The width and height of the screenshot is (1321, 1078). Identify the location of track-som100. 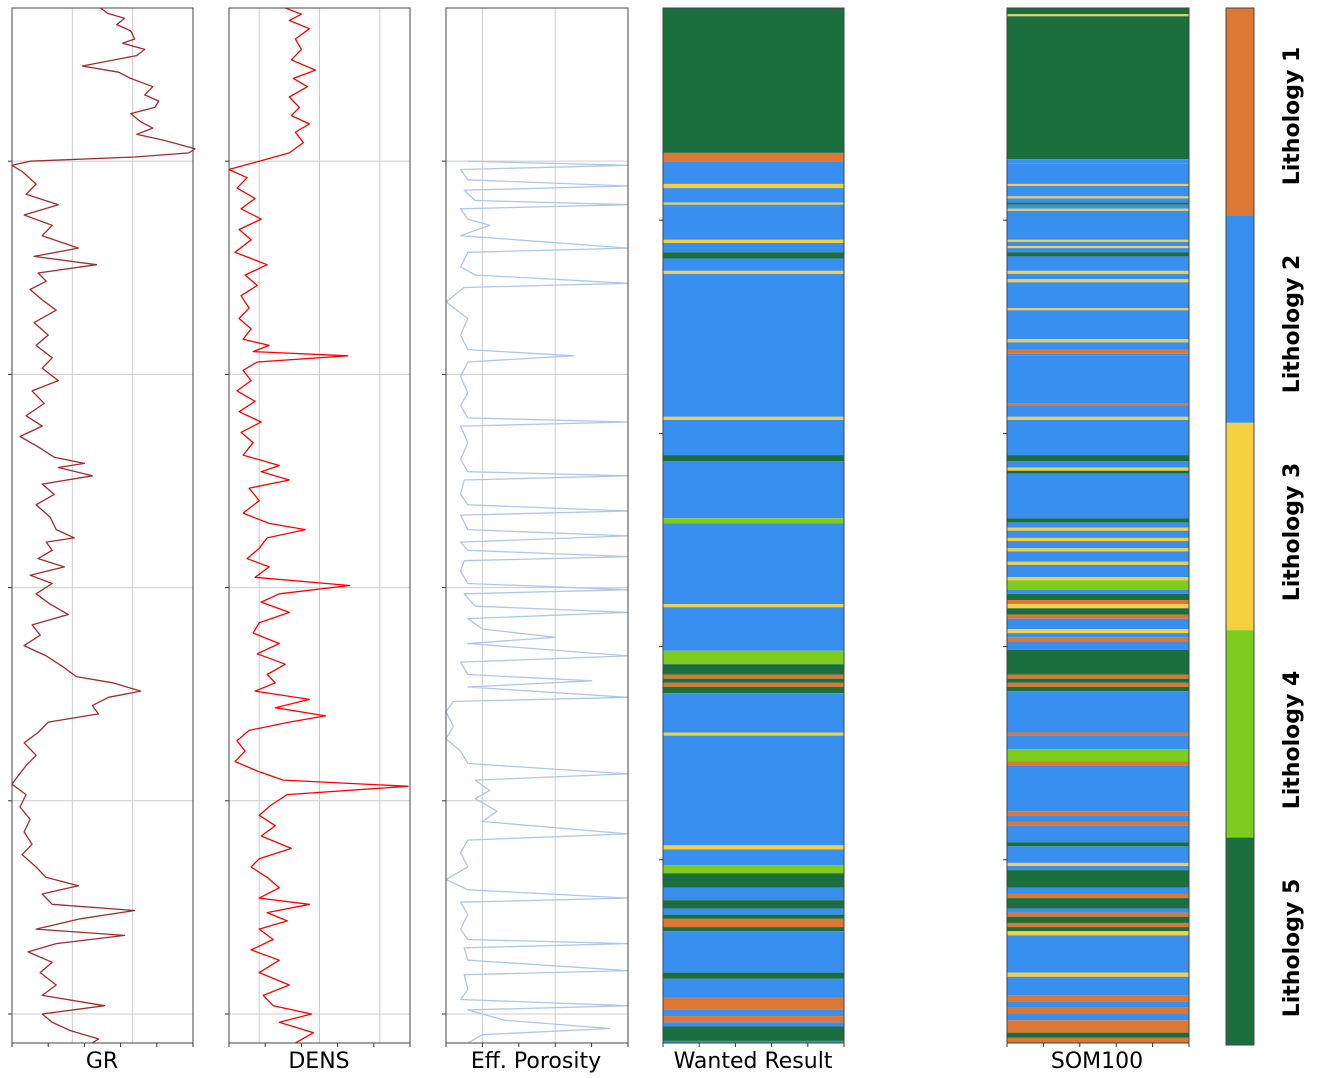
(1096, 527).